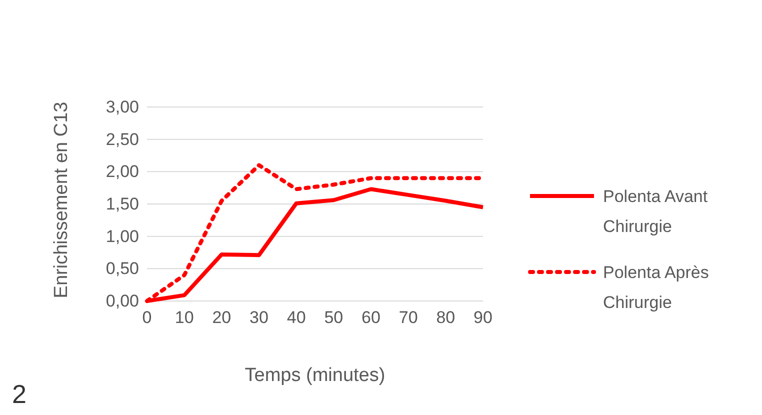 Image resolution: width=762 pixels, height=415 pixels. What do you see at coordinates (122, 236) in the screenshot?
I see `y-tick-label: 1,00` at bounding box center [122, 236].